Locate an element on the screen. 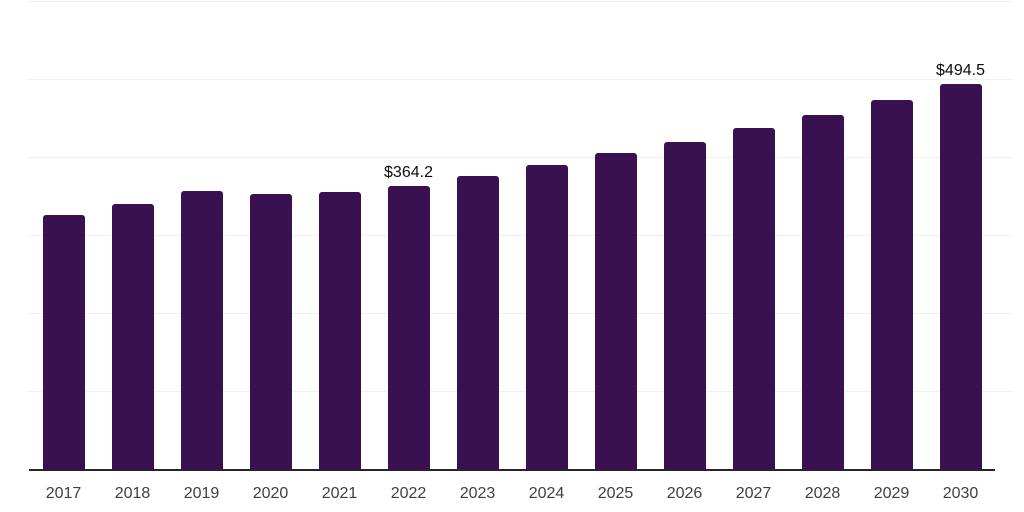 The image size is (1024, 512). x-tick-label-2027: 2027 is located at coordinates (753, 493).